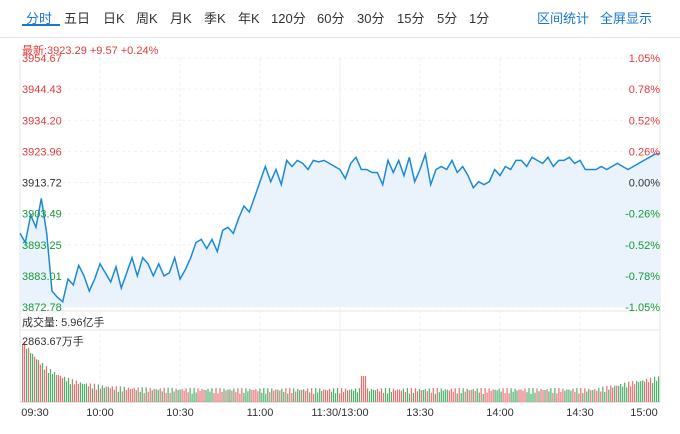 The height and width of the screenshot is (434, 680). Describe the element at coordinates (563, 18) in the screenshot. I see `interval-stats-link: 区间统计` at that location.